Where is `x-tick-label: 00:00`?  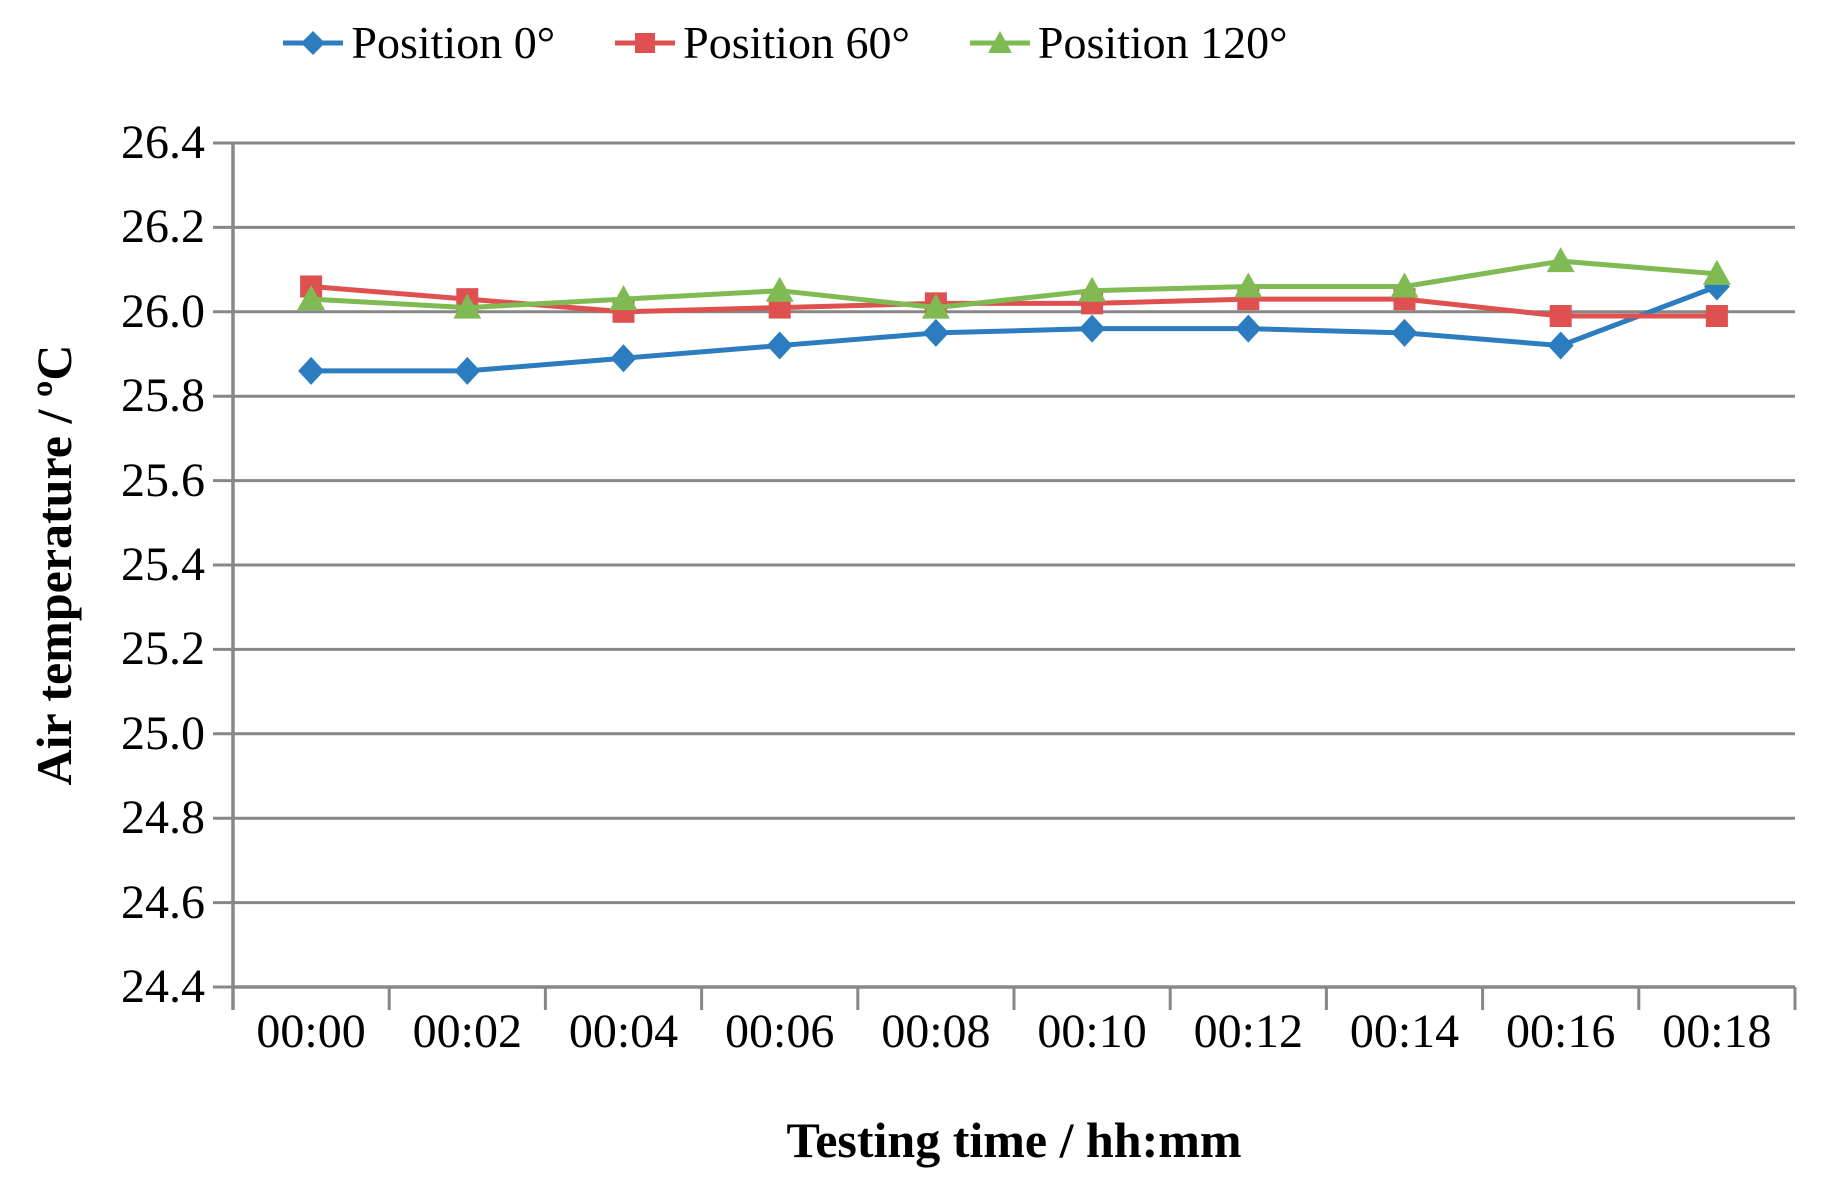
x-tick-label: 00:00 is located at coordinates (311, 1031).